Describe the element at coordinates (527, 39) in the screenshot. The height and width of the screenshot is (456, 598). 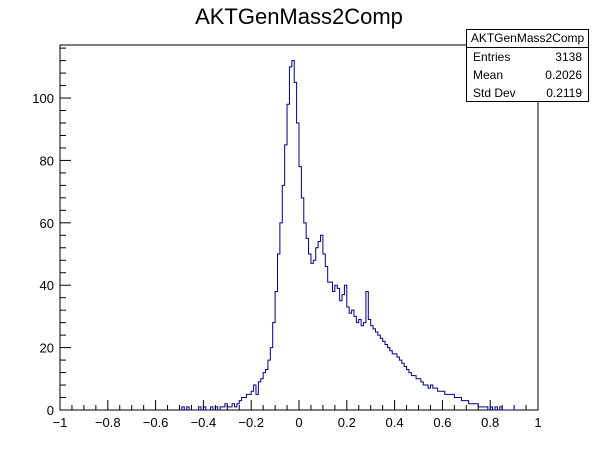
I see `stats-box-title: AKTGenMass2Comp` at that location.